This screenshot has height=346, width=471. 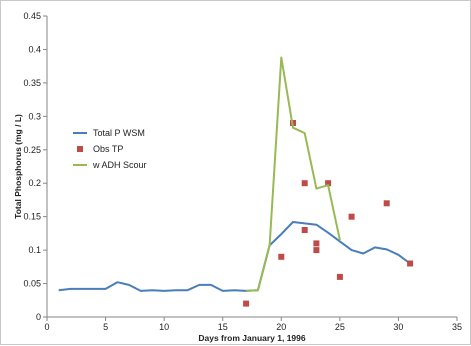 What do you see at coordinates (34, 183) in the screenshot?
I see `y-tick-label: 0.2` at bounding box center [34, 183].